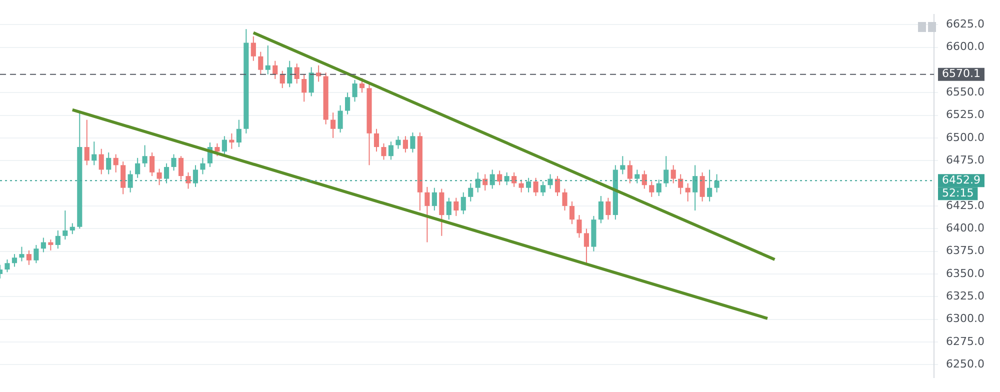 This screenshot has width=1000, height=392. What do you see at coordinates (965, 137) in the screenshot?
I see `y-tick-label: 6500.0` at bounding box center [965, 137].